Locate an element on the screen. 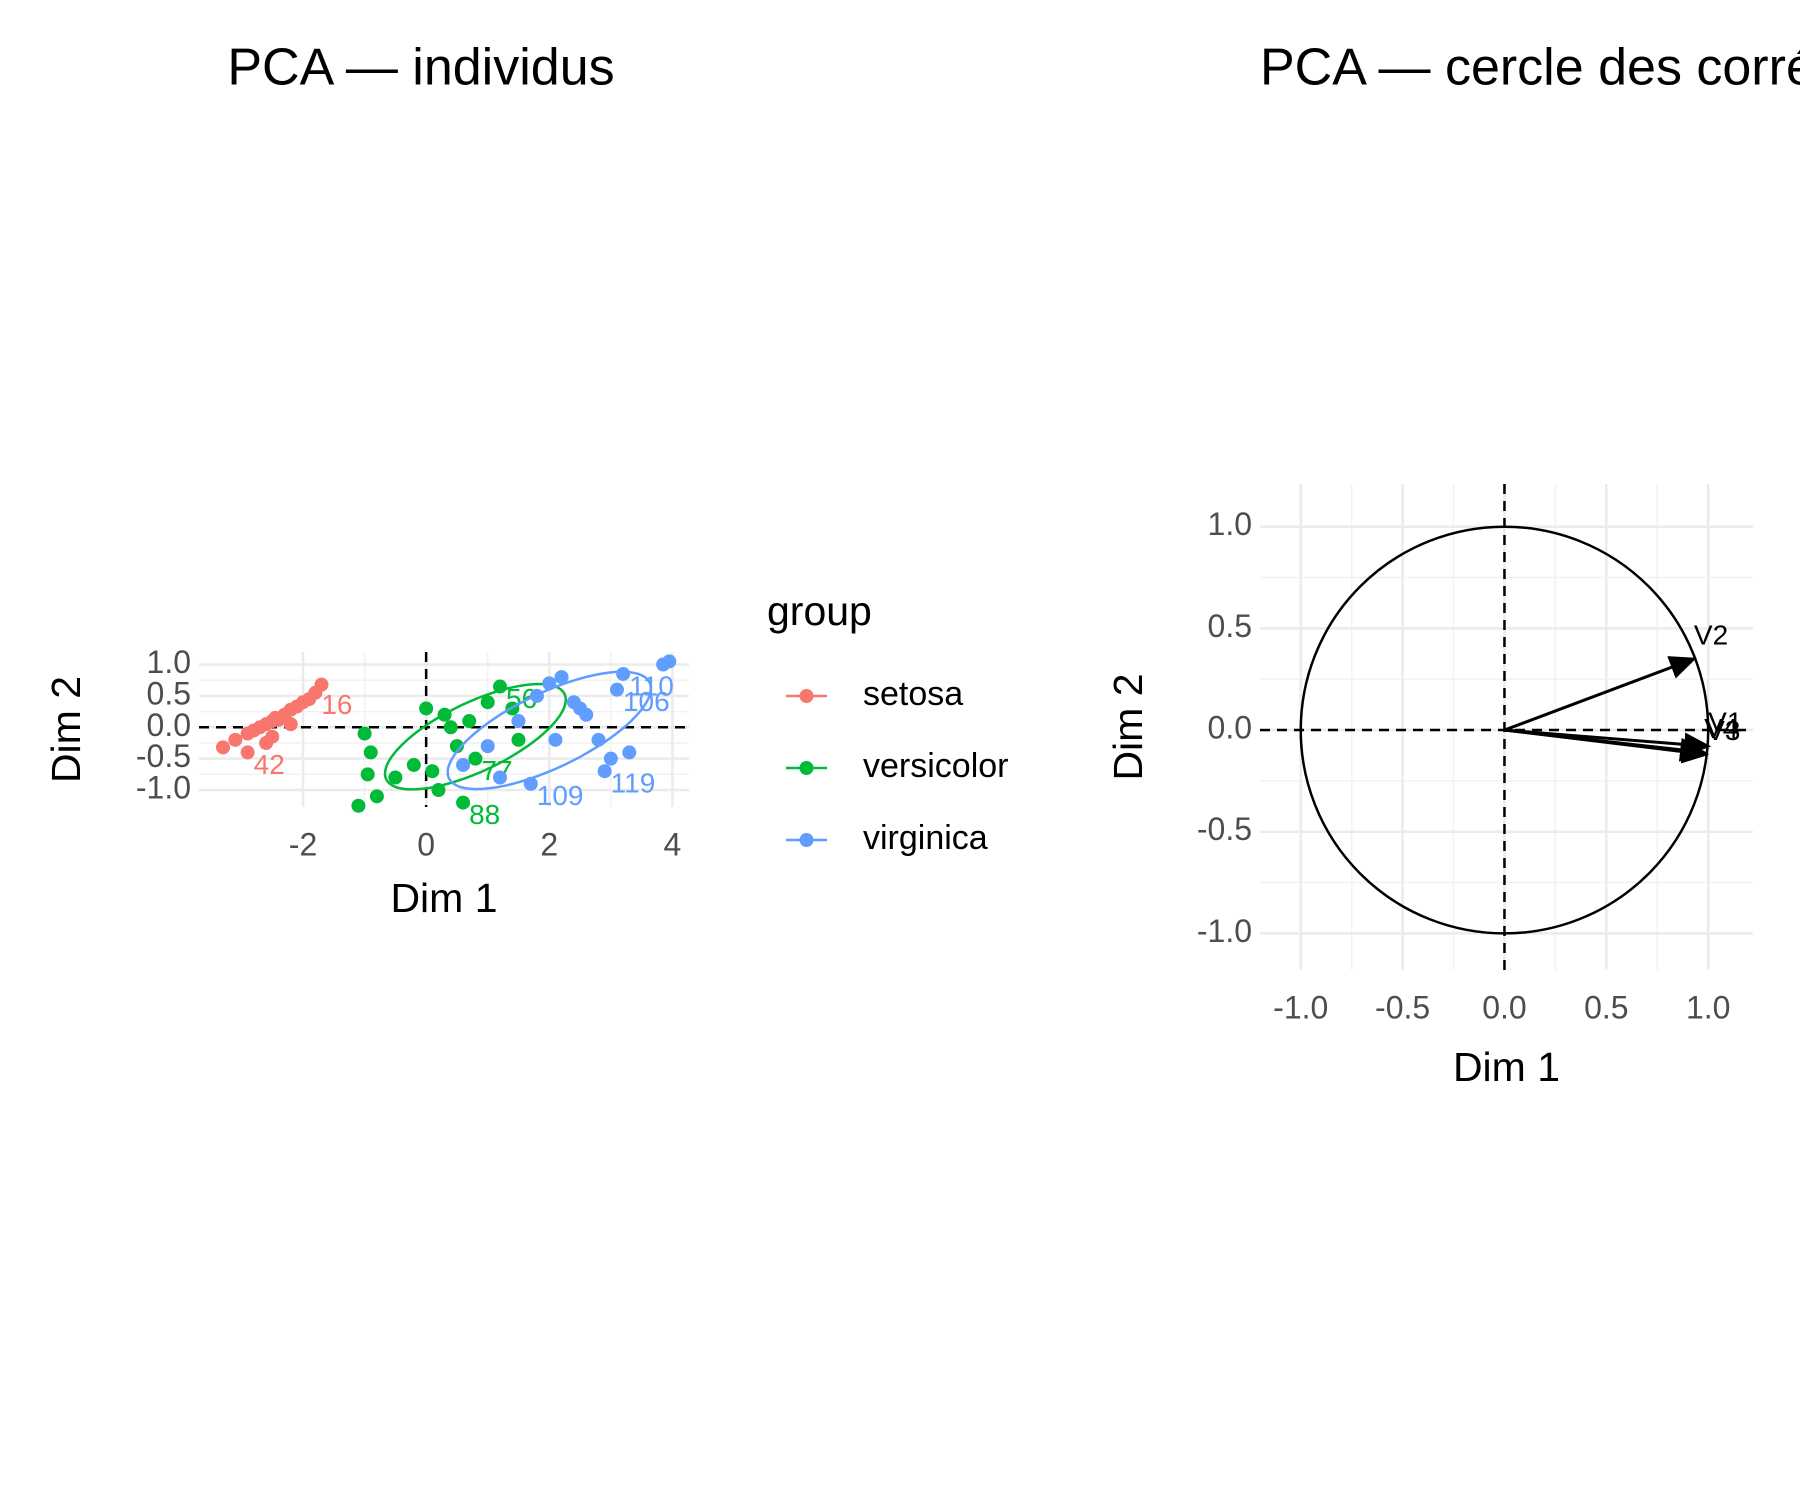 This screenshot has height=1500, width=1800. variable-label: V2 is located at coordinates (1711, 634).